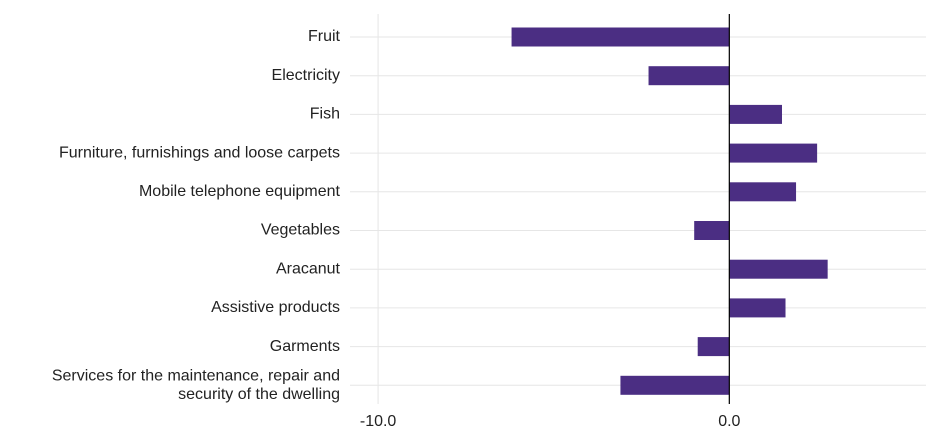 The width and height of the screenshot is (926, 430). Describe the element at coordinates (306, 75) in the screenshot. I see `category-label: Electricity` at that location.